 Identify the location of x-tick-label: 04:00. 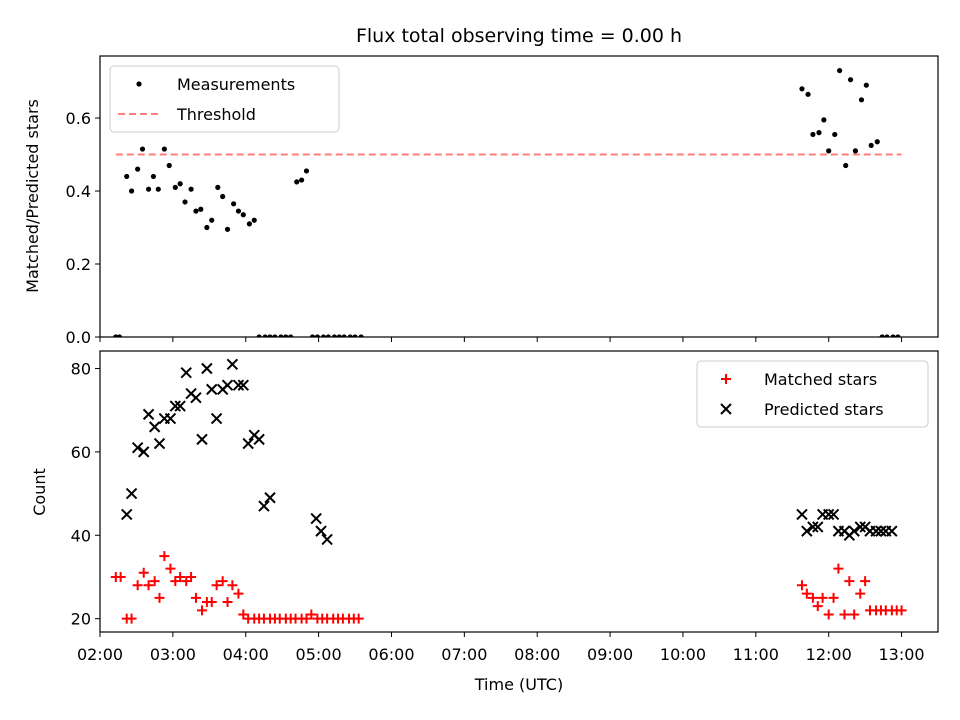
(246, 654).